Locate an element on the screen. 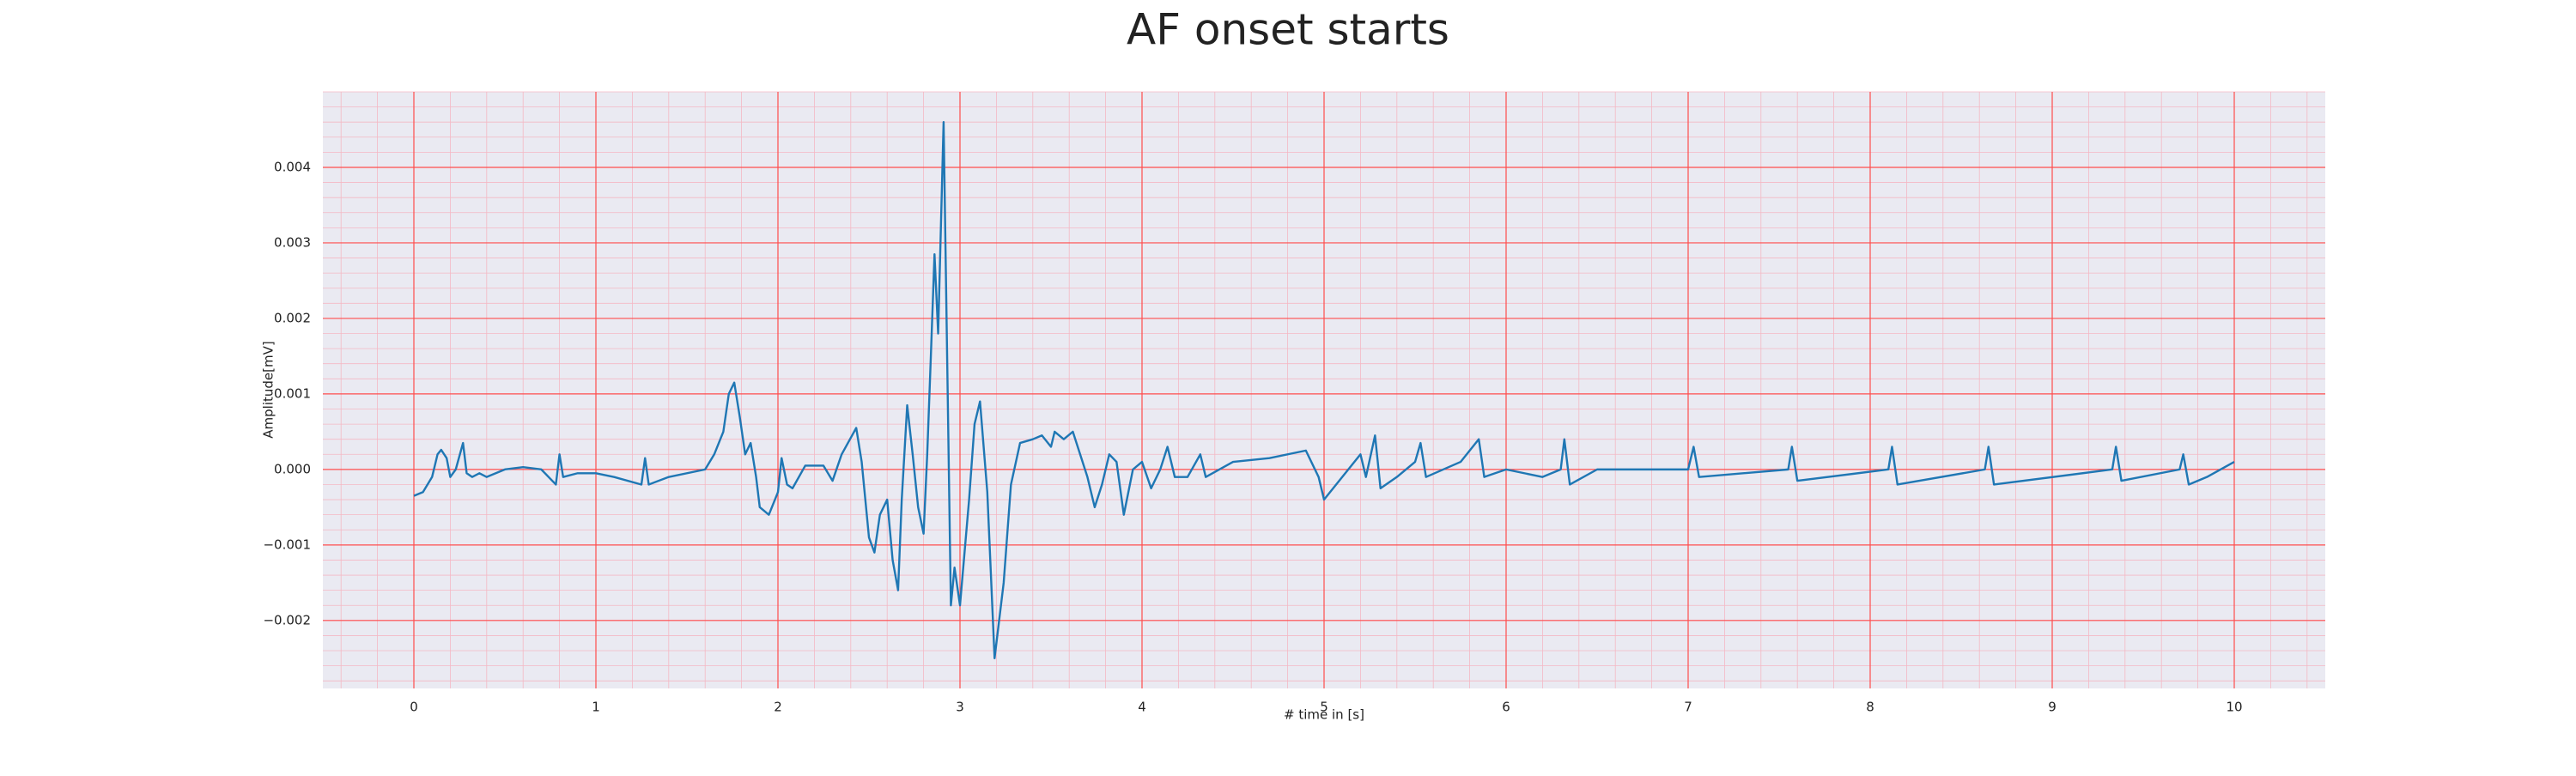  x-tick-label: 4 is located at coordinates (1142, 707).